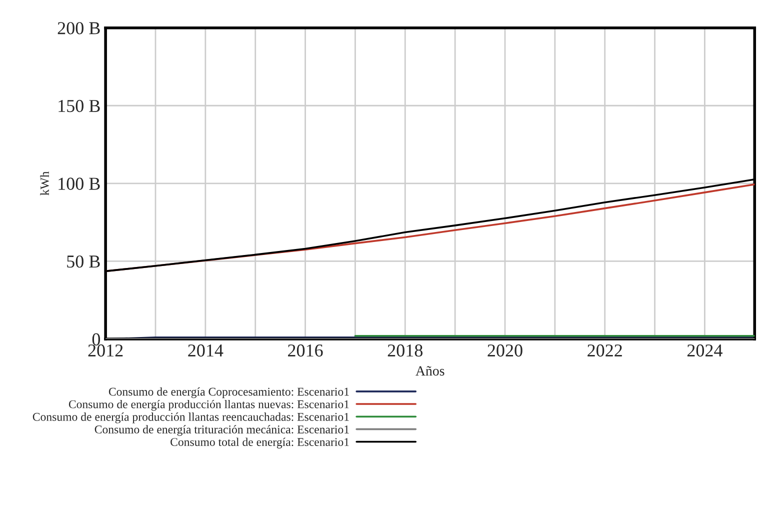 The image size is (782, 506). What do you see at coordinates (605, 350) in the screenshot?
I see `x-tick-label: 2022` at bounding box center [605, 350].